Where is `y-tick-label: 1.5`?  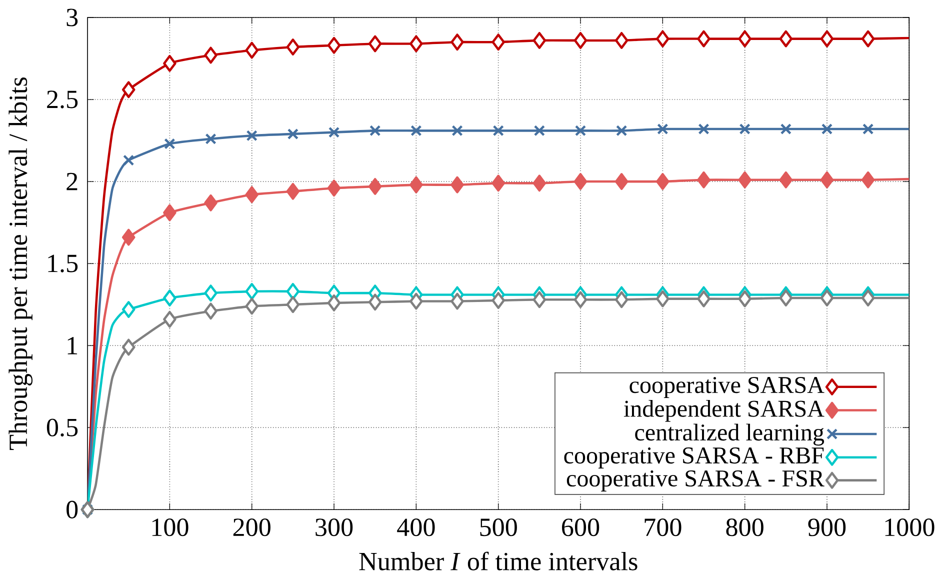
y-tick-label: 1.5 is located at coordinates (63, 263).